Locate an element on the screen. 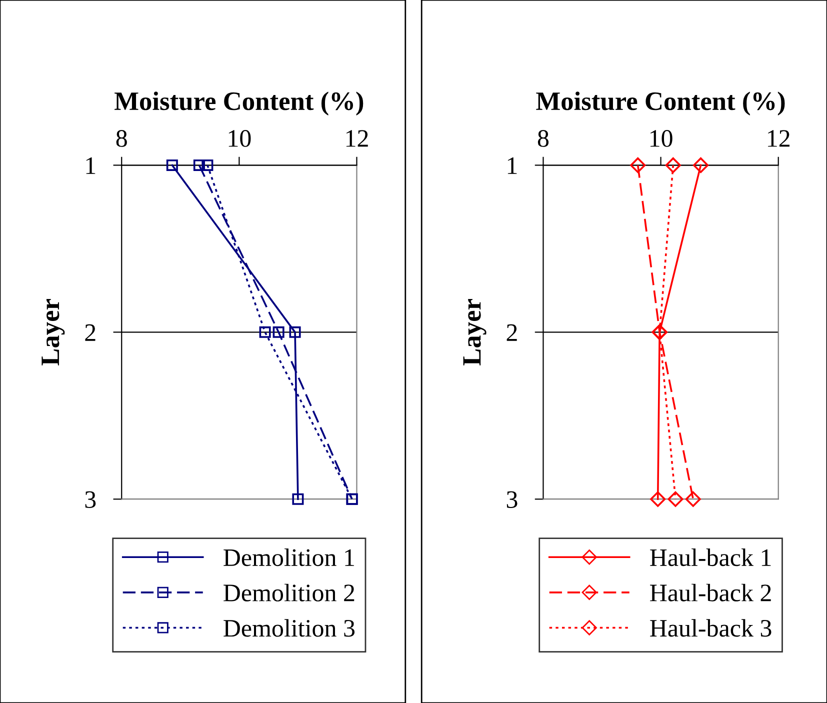  legend-label: Demolition 3 is located at coordinates (289, 628).